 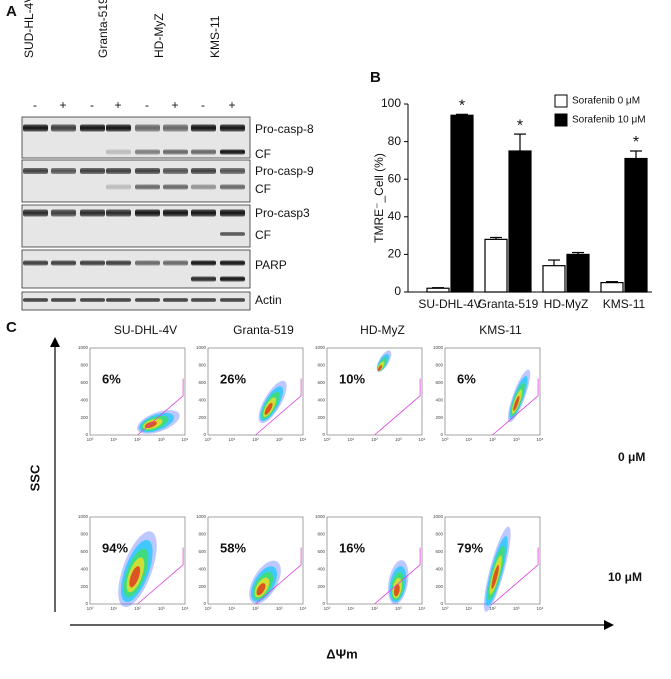 What do you see at coordinates (566, 304) in the screenshot?
I see `x-tick-label: HD-MyZ` at bounding box center [566, 304].